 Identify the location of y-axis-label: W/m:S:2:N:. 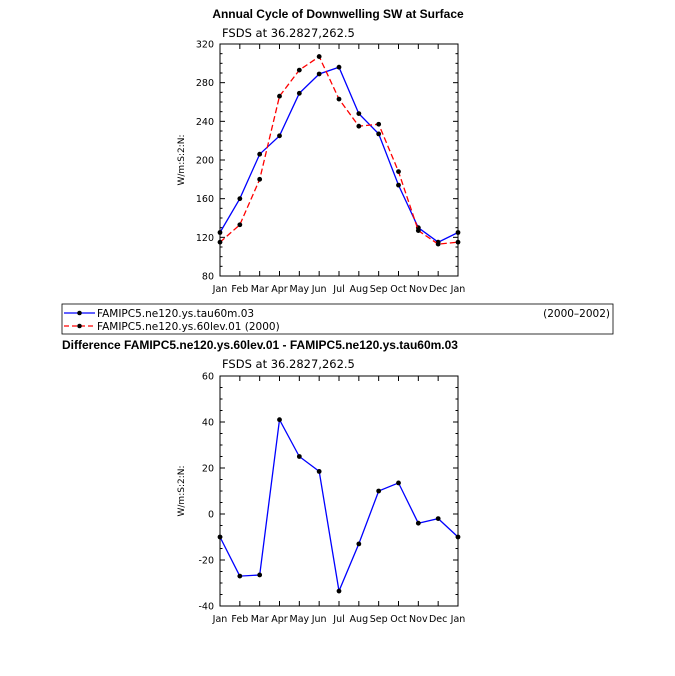
(182, 160).